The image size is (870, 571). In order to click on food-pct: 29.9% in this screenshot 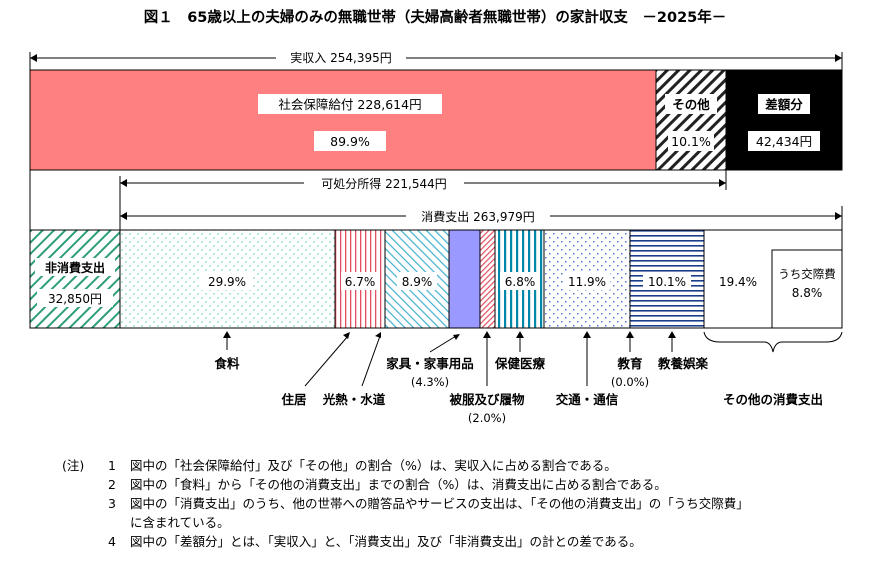, I will do `click(227, 282)`.